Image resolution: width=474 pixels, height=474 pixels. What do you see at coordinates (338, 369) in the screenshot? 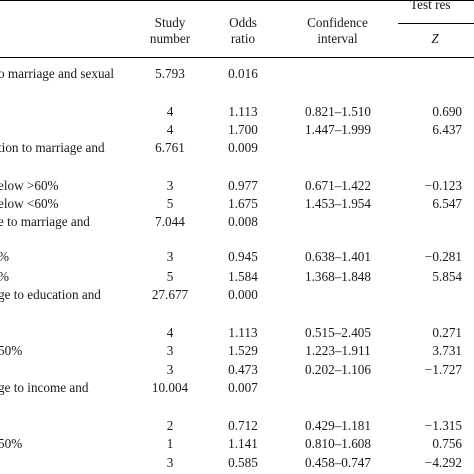
I see `confidence-interval-cell: 0.202–1.106` at bounding box center [338, 369].